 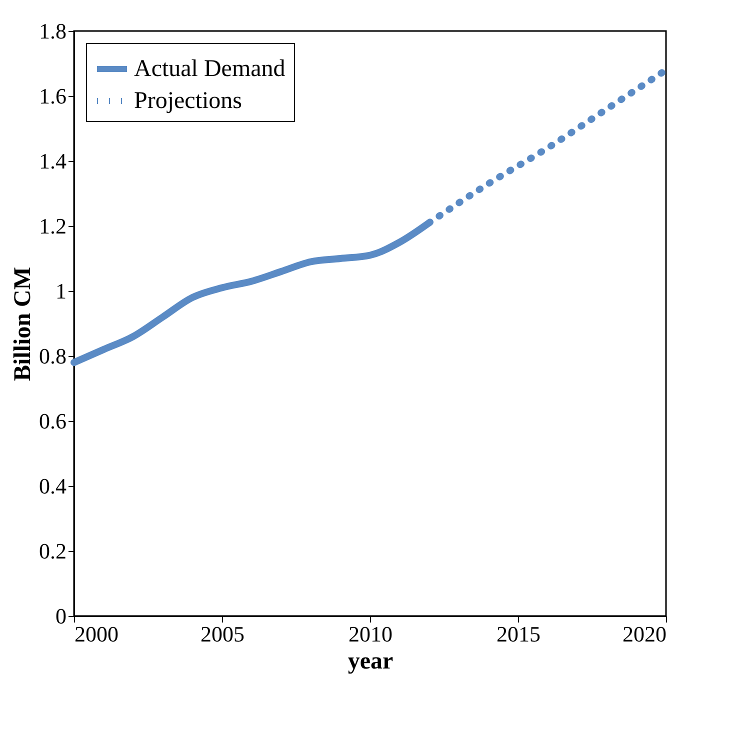 What do you see at coordinates (52, 226) in the screenshot?
I see `y-tick-label: 1.2` at bounding box center [52, 226].